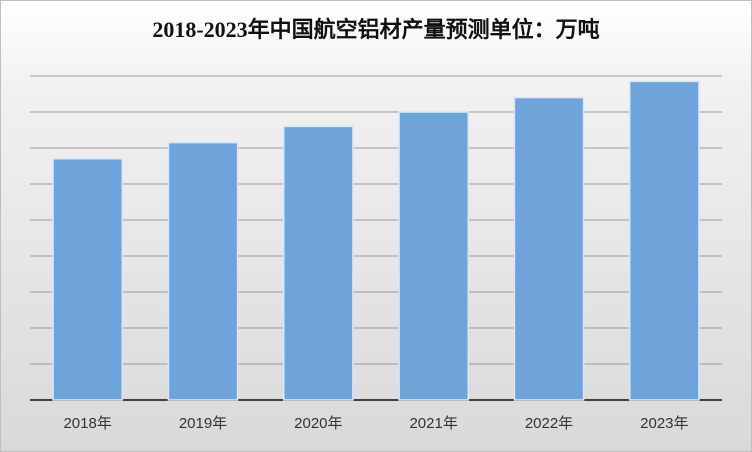  I want to click on x-tick-label: 2020年, so click(318, 423).